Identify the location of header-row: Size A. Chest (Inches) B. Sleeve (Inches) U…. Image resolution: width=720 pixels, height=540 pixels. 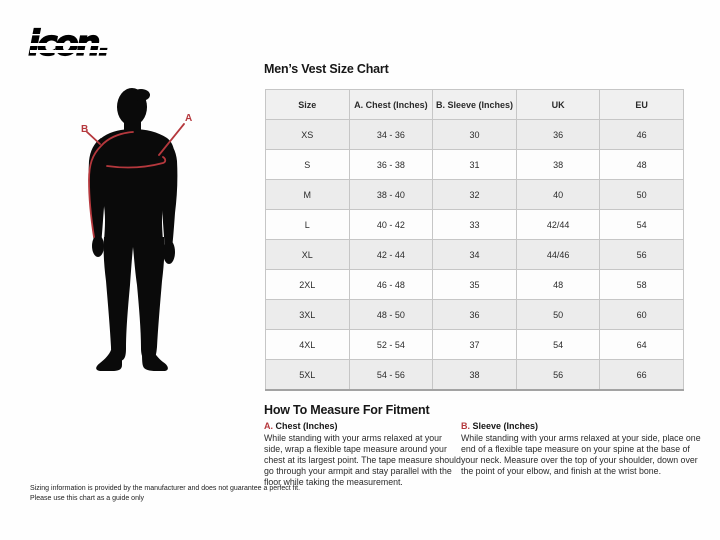
(474, 104).